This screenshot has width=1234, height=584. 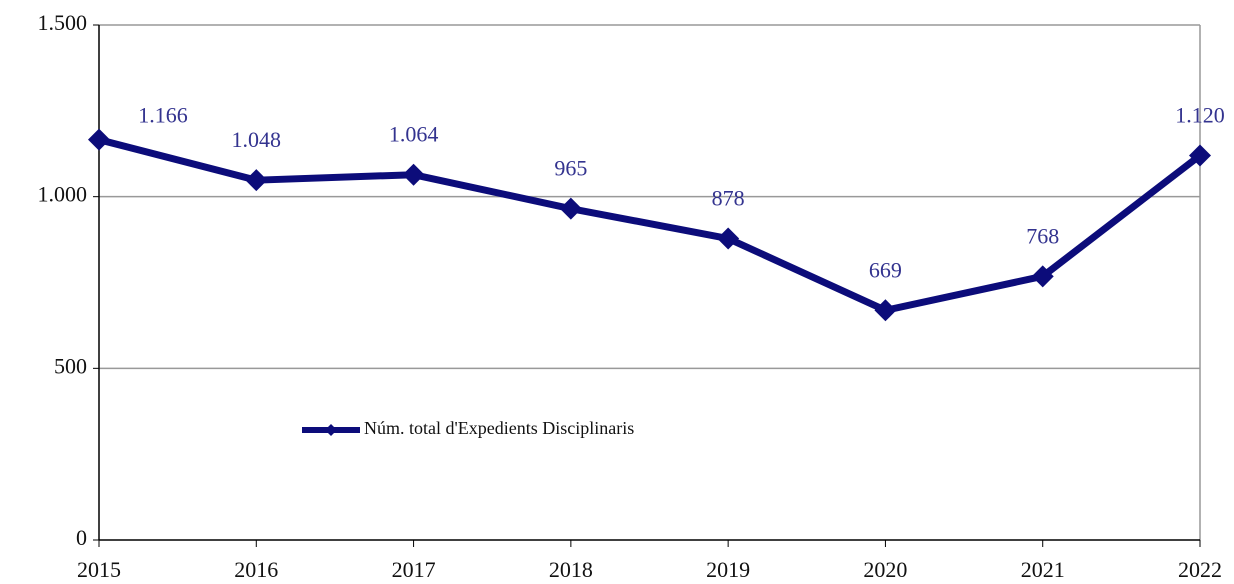 I want to click on x-tick-label: 2015, so click(x=99, y=569).